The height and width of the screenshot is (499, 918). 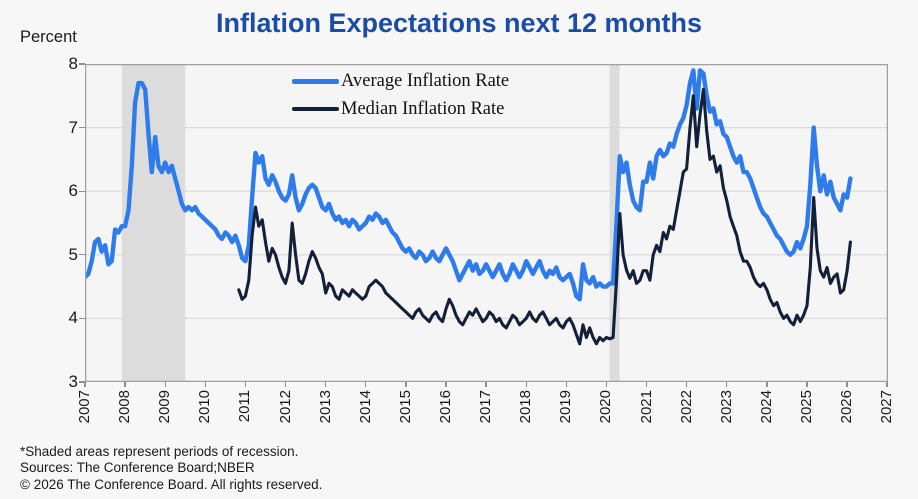 What do you see at coordinates (405, 407) in the screenshot?
I see `x-tick-label: 2015` at bounding box center [405, 407].